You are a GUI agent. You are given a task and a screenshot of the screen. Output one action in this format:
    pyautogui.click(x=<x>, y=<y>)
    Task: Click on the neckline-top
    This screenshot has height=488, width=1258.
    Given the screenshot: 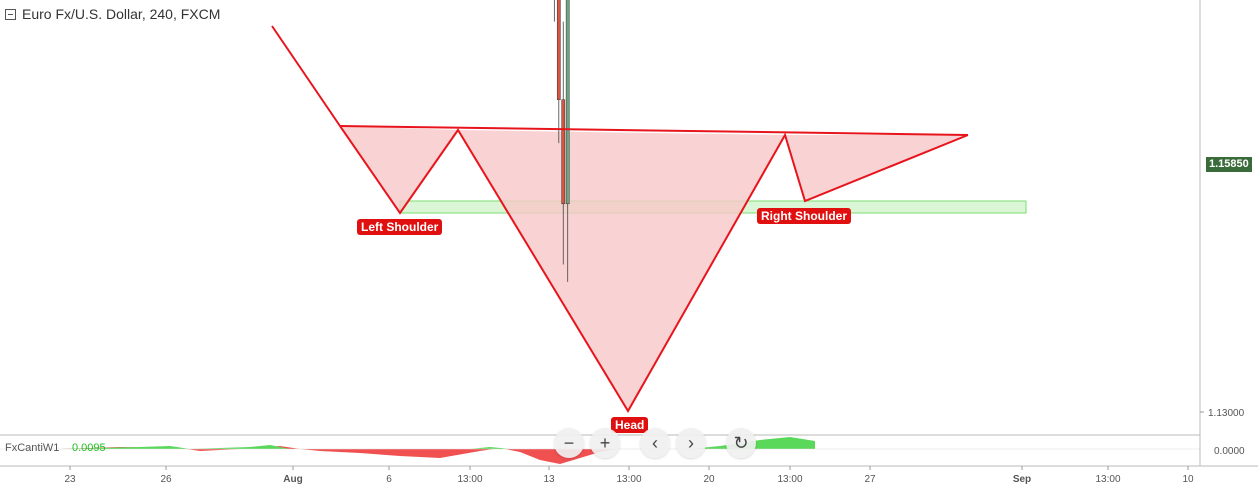 What is the action you would take?
    pyautogui.click(x=654, y=130)
    